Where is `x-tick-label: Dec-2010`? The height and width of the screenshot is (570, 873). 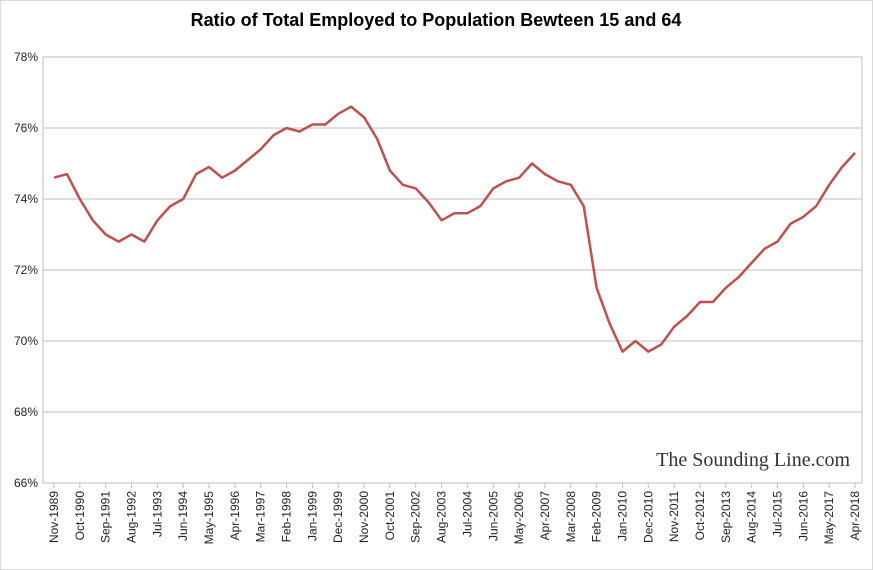
x-tick-label: Dec-2010 is located at coordinates (648, 517).